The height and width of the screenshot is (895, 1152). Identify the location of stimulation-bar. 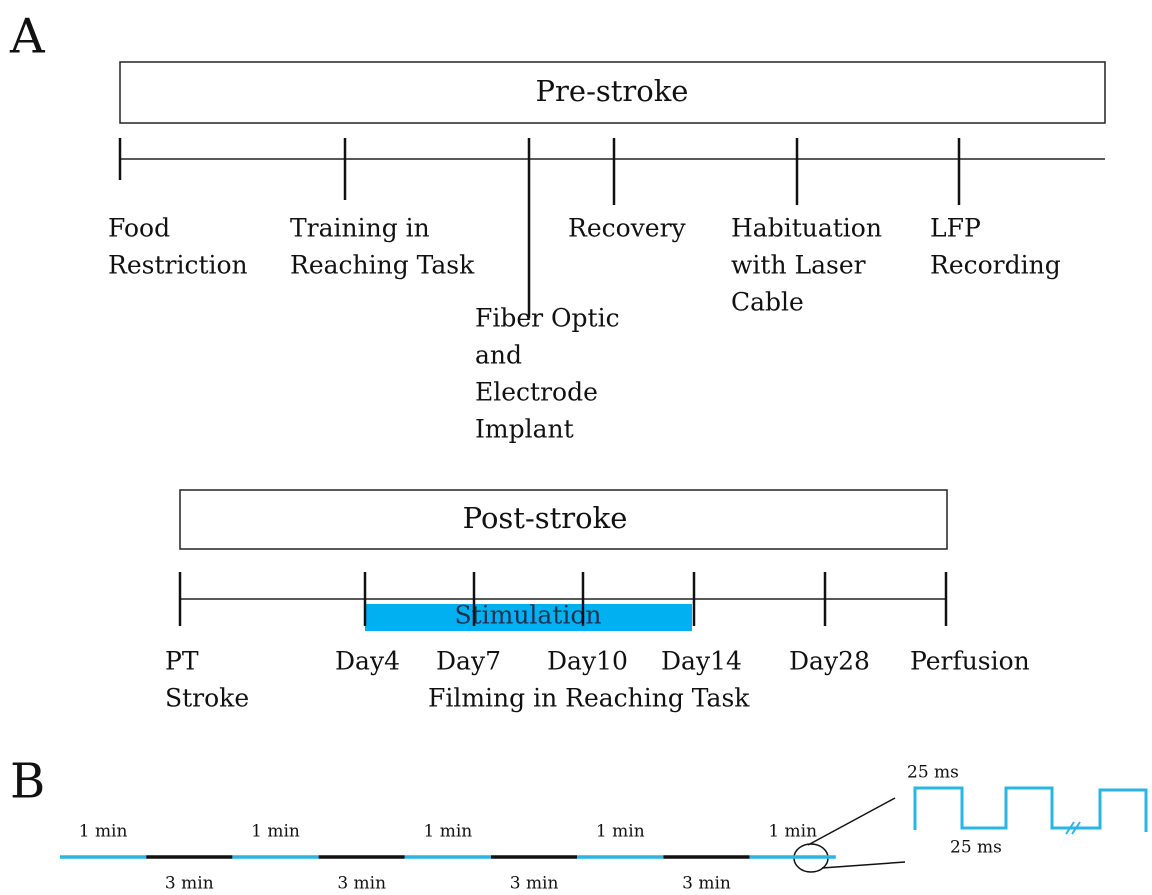
(528, 617).